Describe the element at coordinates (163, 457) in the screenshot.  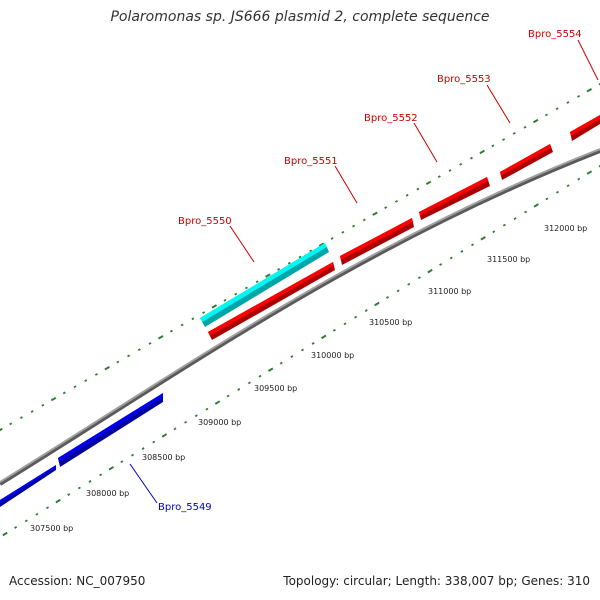
I see `scale-label: 308500 bp` at that location.